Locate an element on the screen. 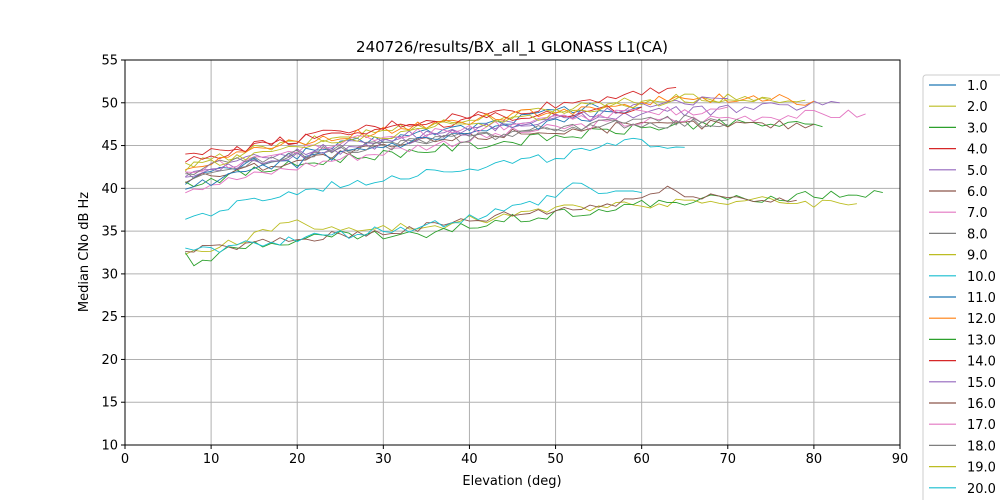  y-tick-label: 35 is located at coordinates (109, 232).